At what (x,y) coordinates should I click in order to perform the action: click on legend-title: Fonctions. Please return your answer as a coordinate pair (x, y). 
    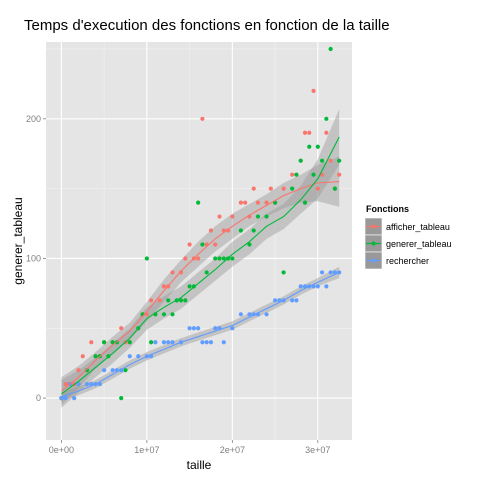
    Looking at the image, I should click on (387, 209).